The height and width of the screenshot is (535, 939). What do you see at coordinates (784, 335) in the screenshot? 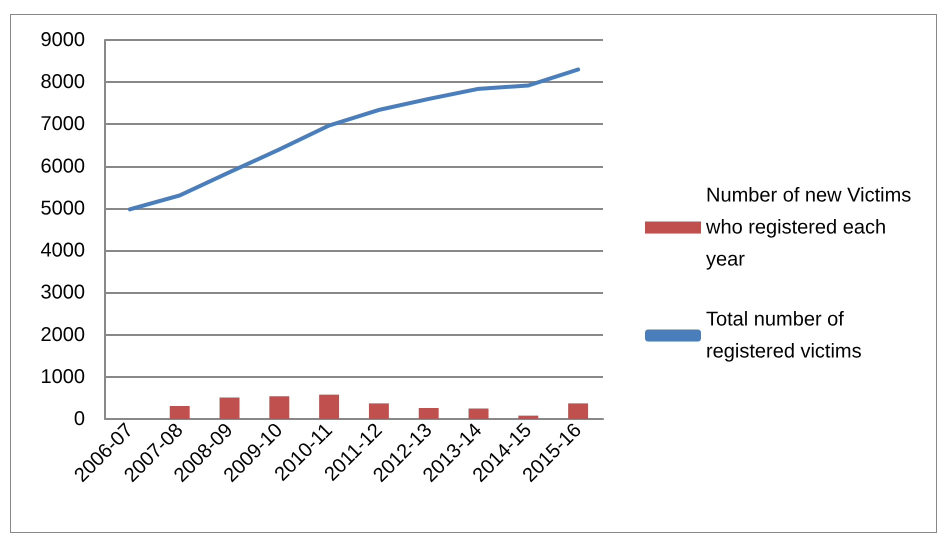
I see `legend-label: Total number of registered victims` at bounding box center [784, 335].